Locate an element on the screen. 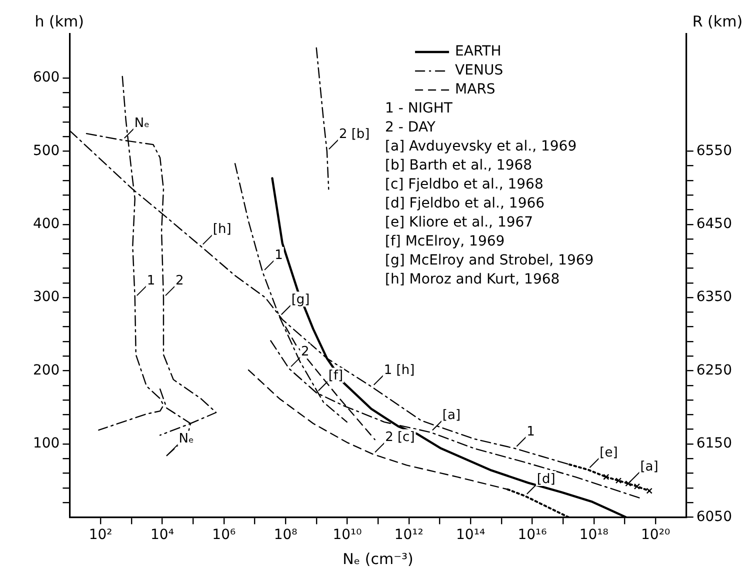 The width and height of the screenshot is (743, 577). annotation: 1 [h] is located at coordinates (399, 370).